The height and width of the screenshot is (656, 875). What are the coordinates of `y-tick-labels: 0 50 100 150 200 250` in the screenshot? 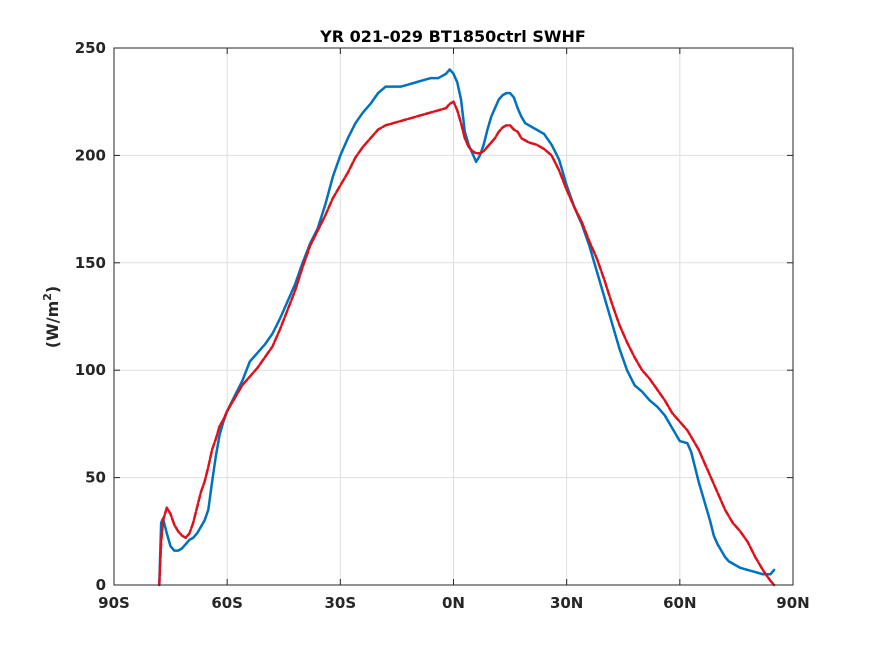 It's located at (90, 316).